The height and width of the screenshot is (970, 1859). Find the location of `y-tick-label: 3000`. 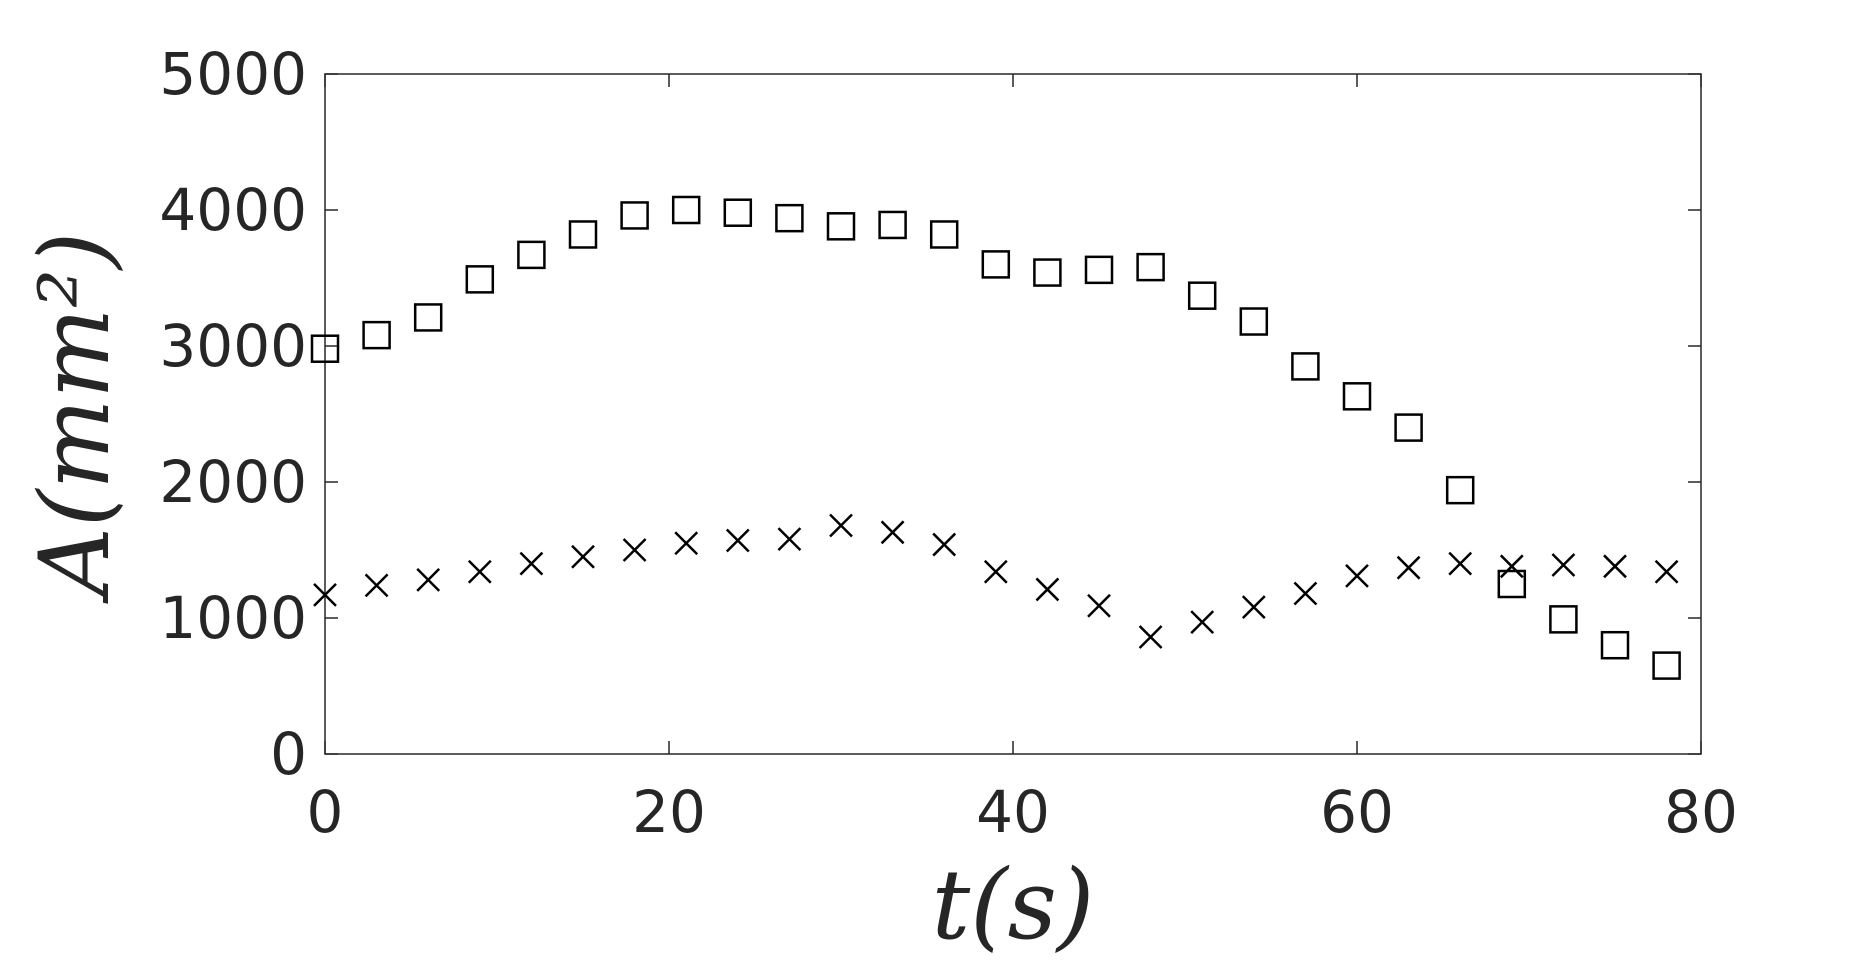

y-tick-label: 3000 is located at coordinates (233, 346).